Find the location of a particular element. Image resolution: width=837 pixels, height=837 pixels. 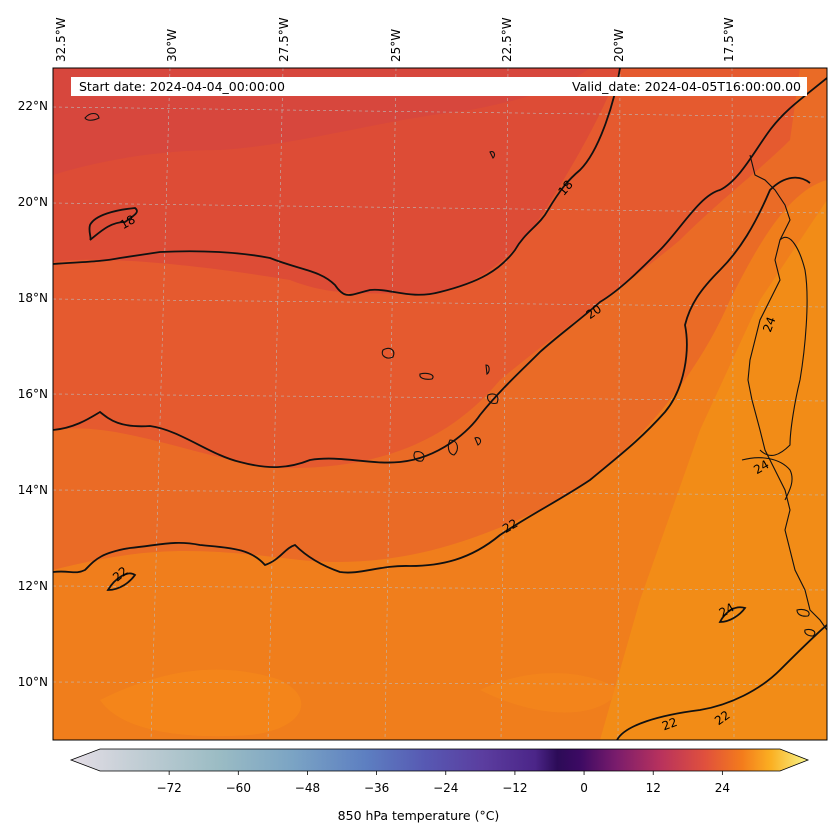

colorbar-tick-label: −48 is located at coordinates (307, 788).